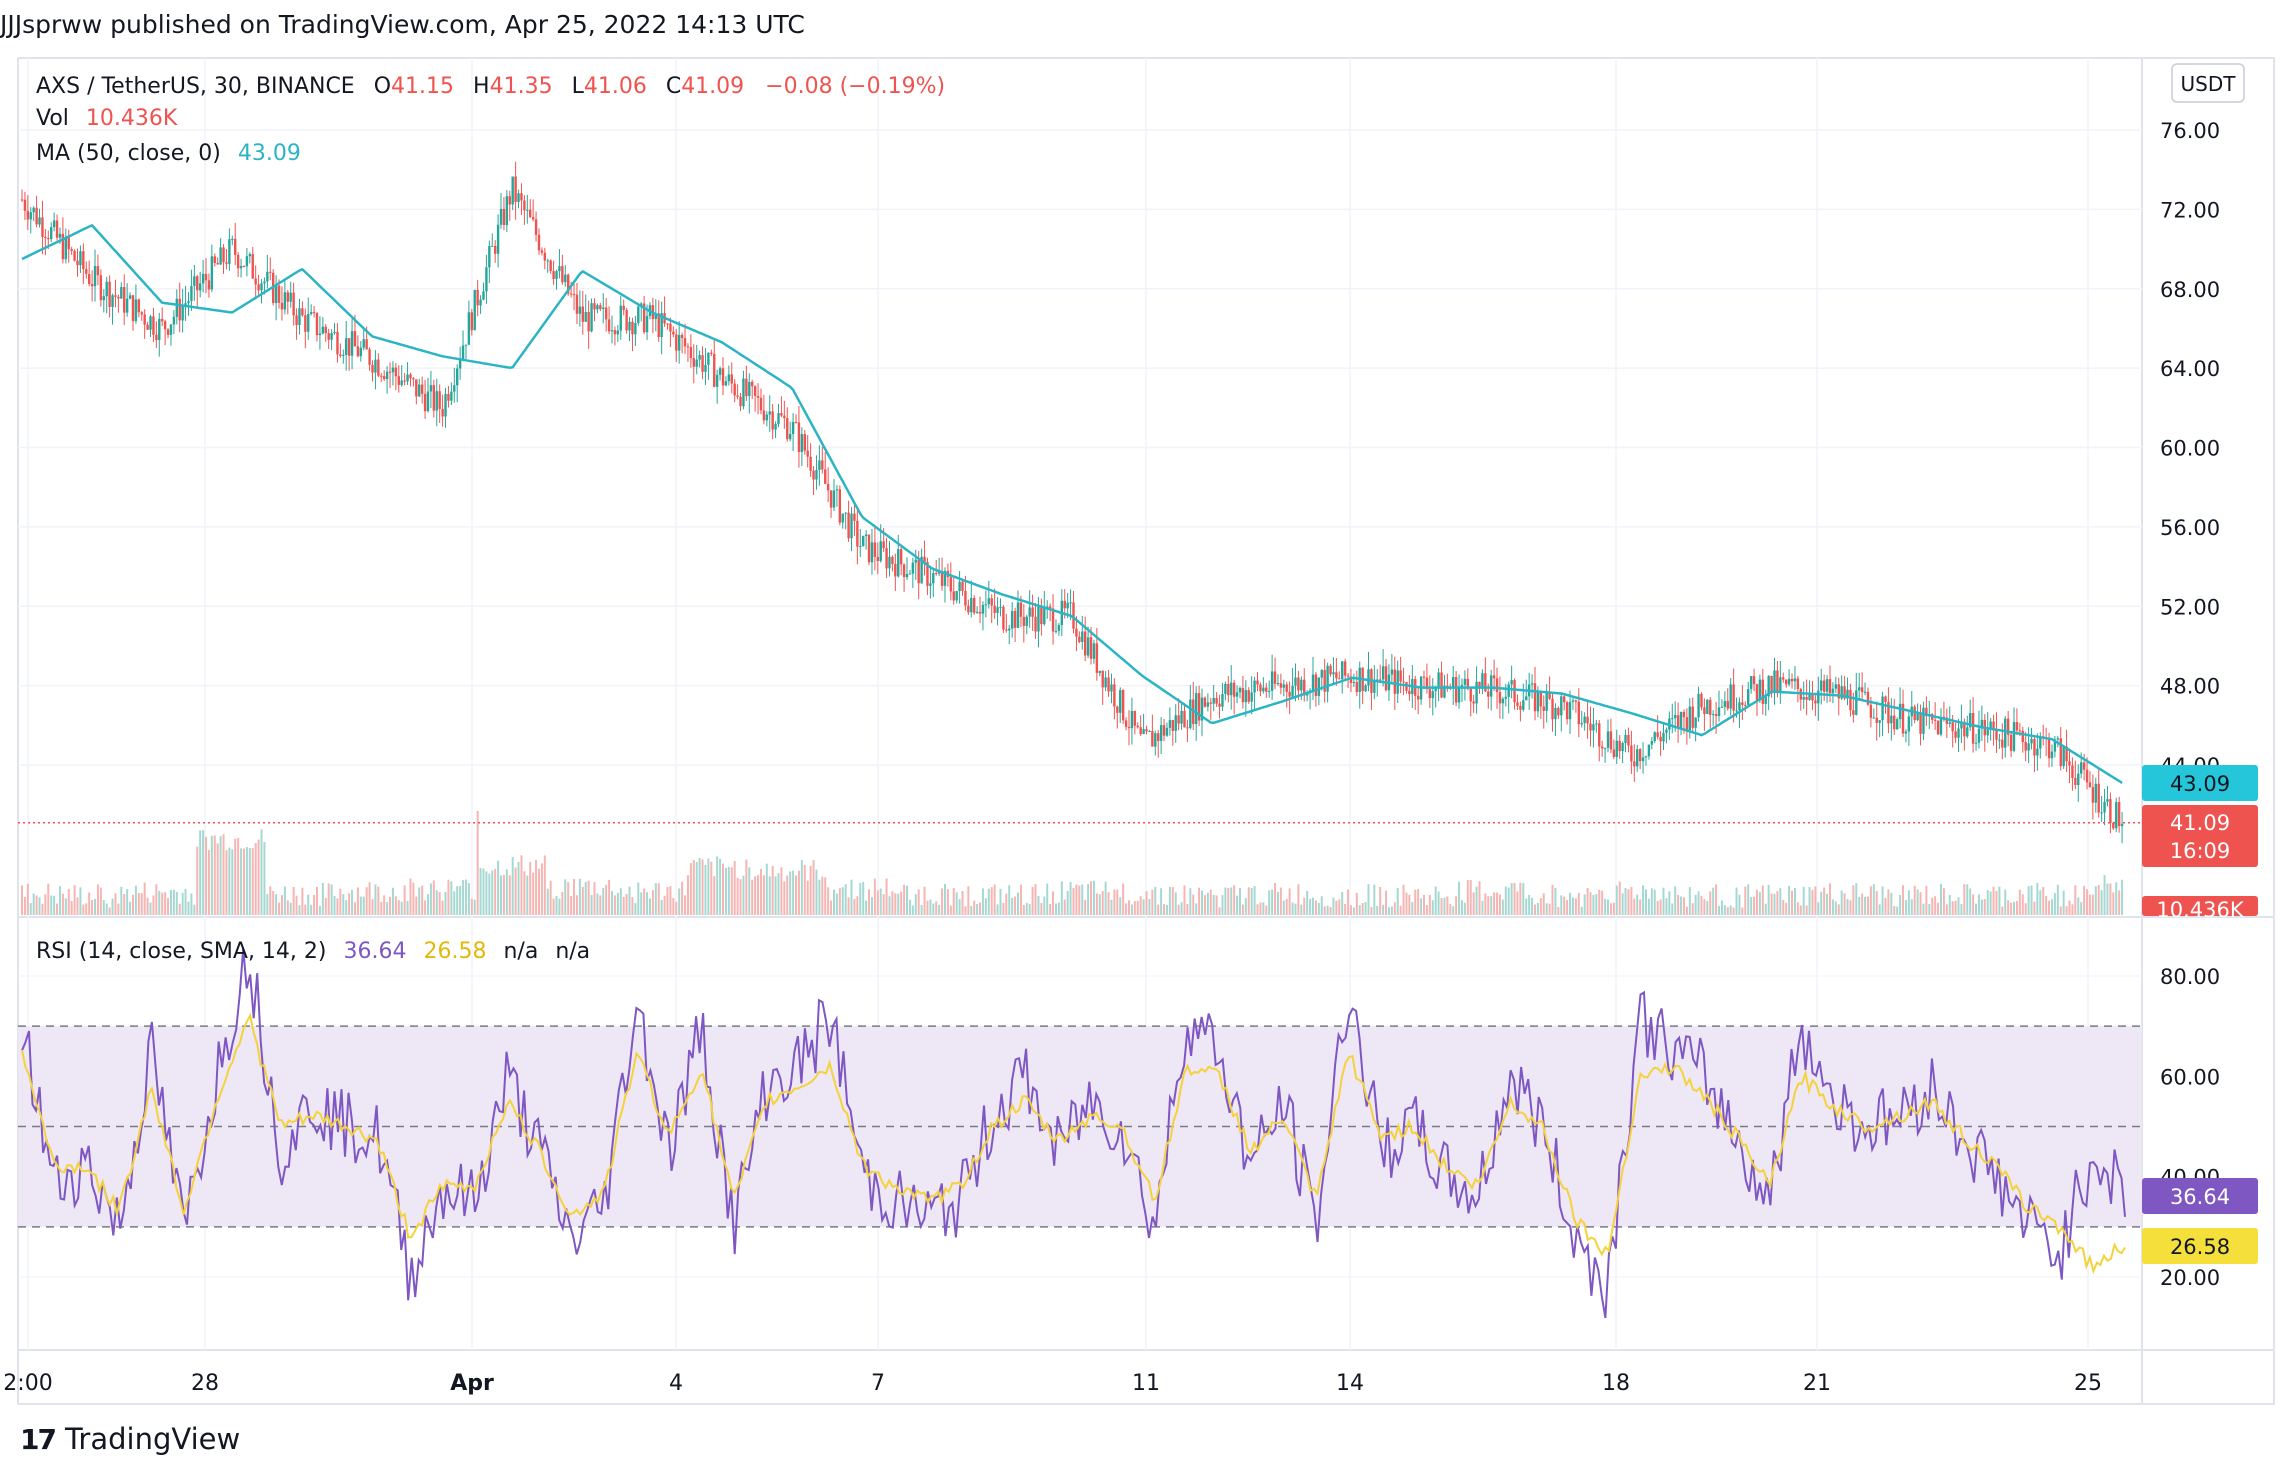 Image resolution: width=2292 pixels, height=1476 pixels. I want to click on time-tick-label: 18, so click(1616, 1383).